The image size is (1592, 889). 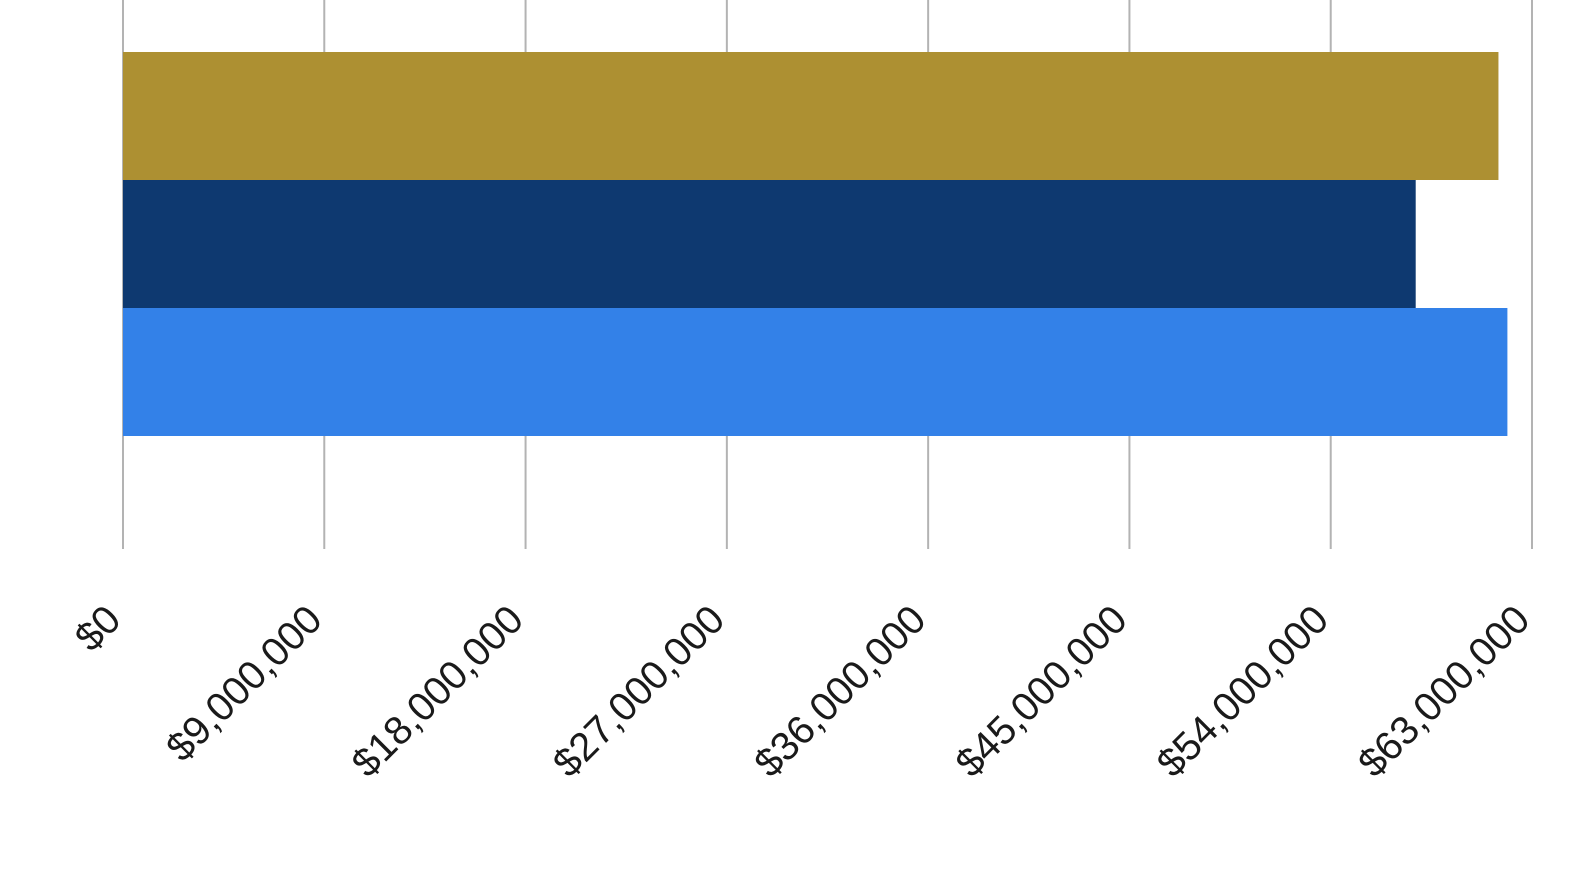 What do you see at coordinates (1243, 691) in the screenshot?
I see `x-tick-label: $54,000,000` at bounding box center [1243, 691].